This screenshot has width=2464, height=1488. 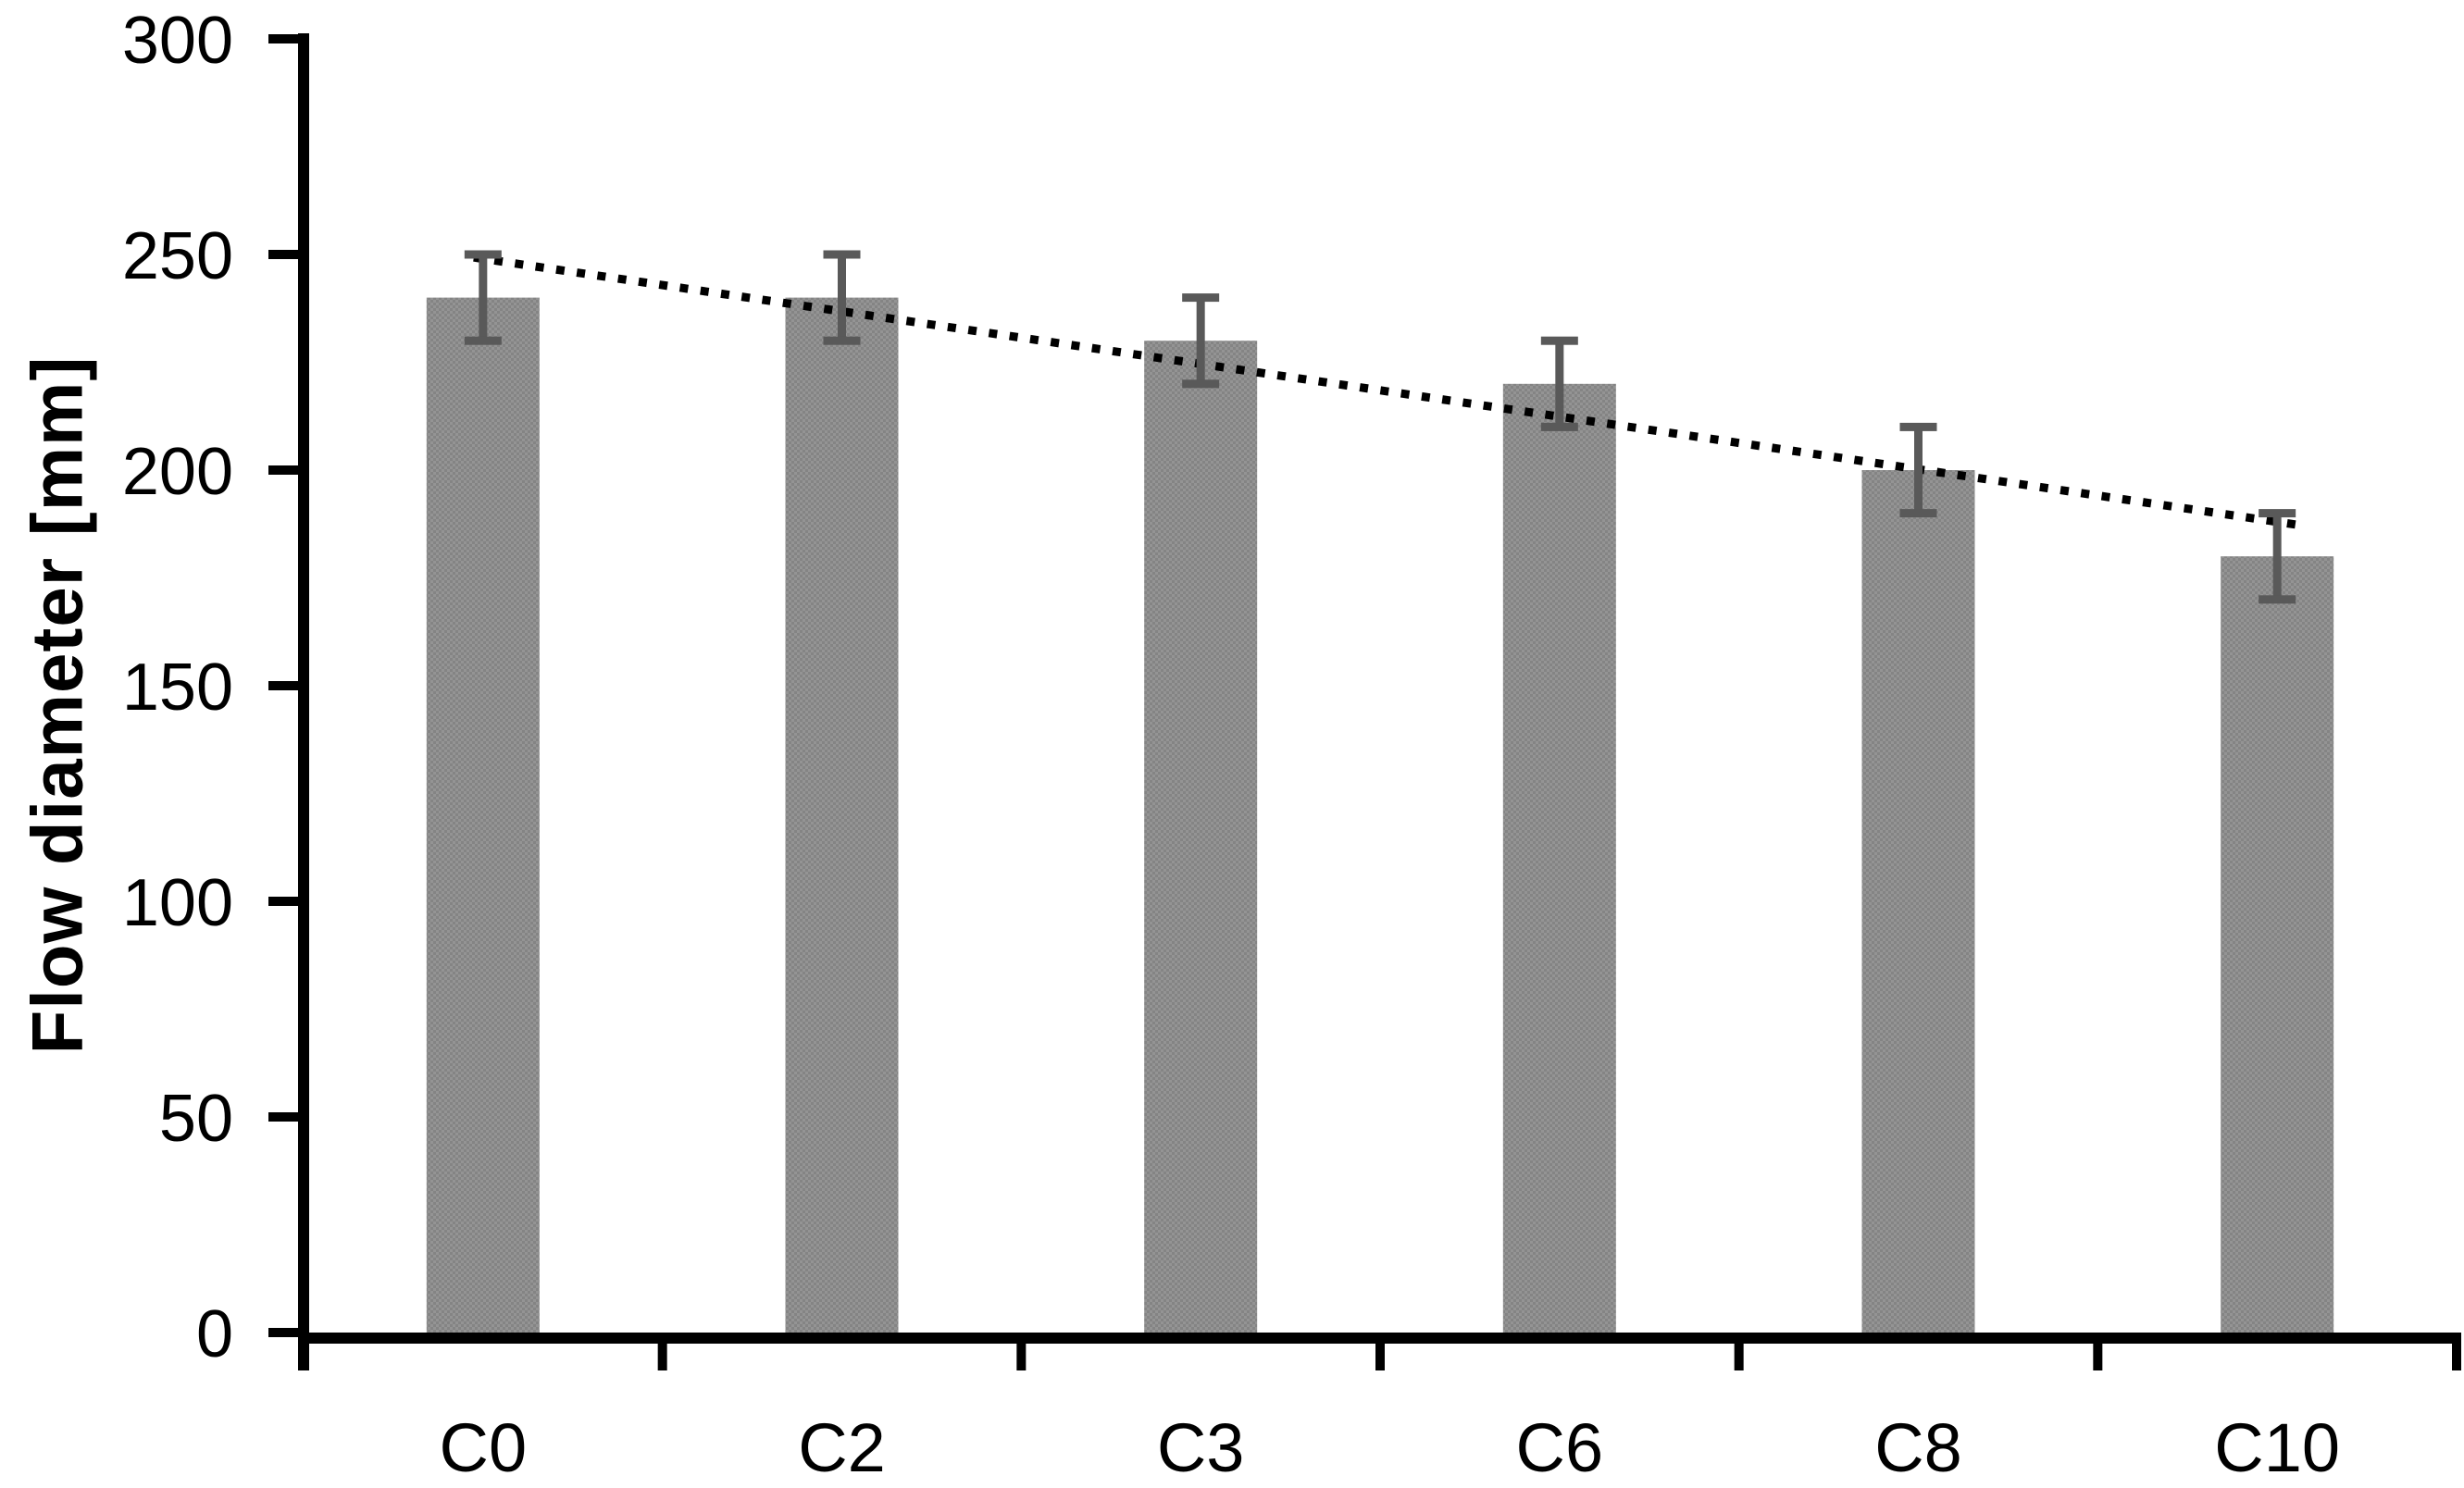 What do you see at coordinates (842, 1447) in the screenshot?
I see `x-category-label-c2: C2` at bounding box center [842, 1447].